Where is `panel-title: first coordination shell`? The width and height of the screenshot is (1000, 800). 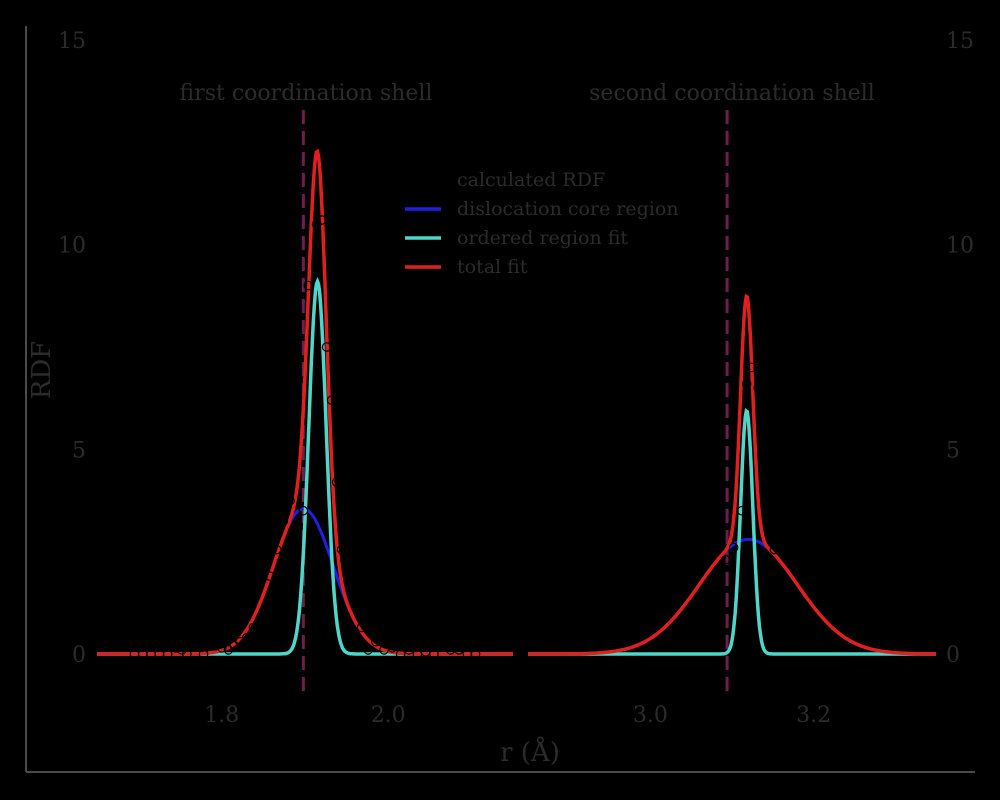 panel-title: first coordination shell is located at coordinates (306, 93).